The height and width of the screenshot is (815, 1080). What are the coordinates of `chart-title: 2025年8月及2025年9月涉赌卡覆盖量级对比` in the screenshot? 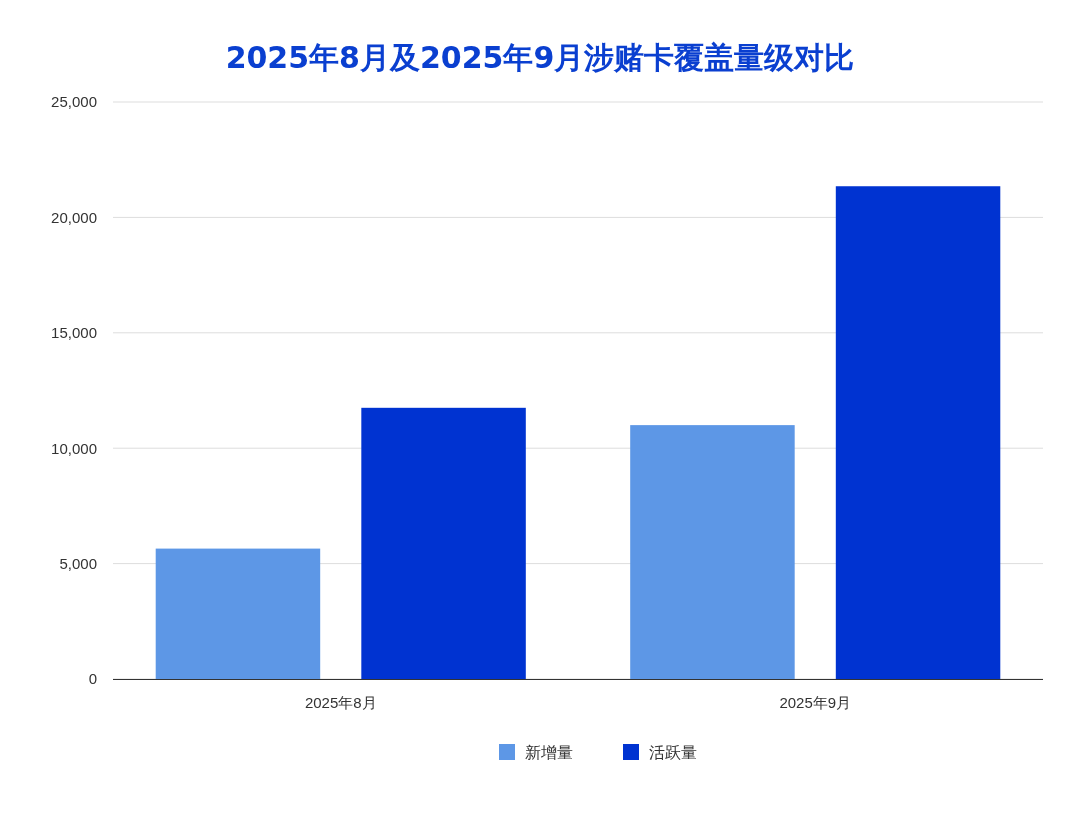 It's located at (540, 57).